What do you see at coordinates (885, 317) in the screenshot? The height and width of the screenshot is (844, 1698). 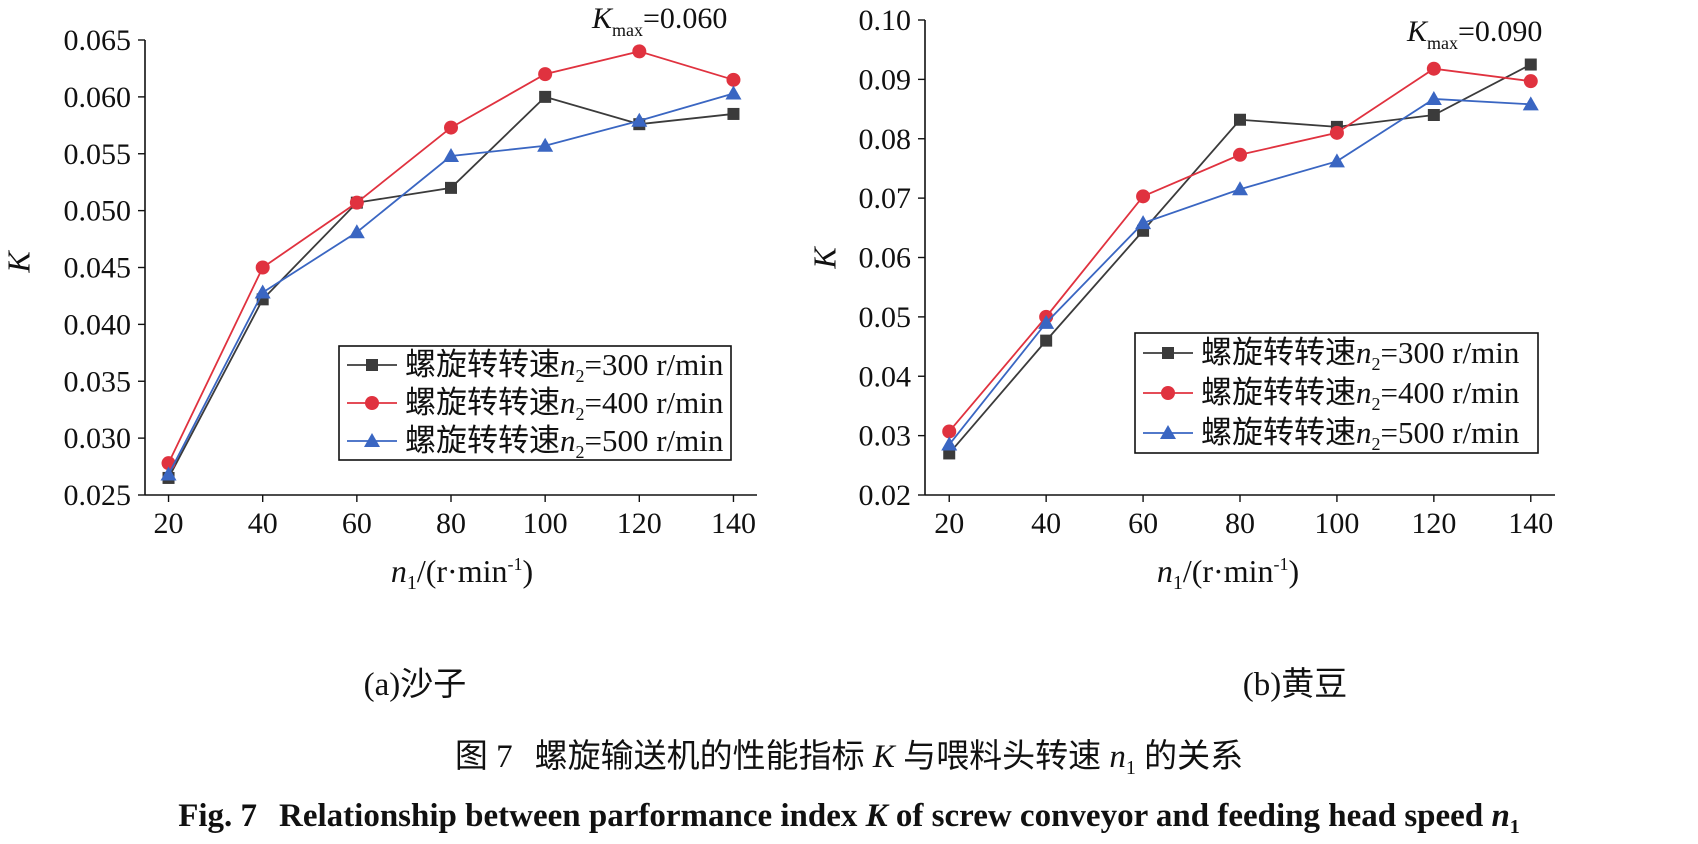 I see `y-tick-label: 0.05` at bounding box center [885, 317].